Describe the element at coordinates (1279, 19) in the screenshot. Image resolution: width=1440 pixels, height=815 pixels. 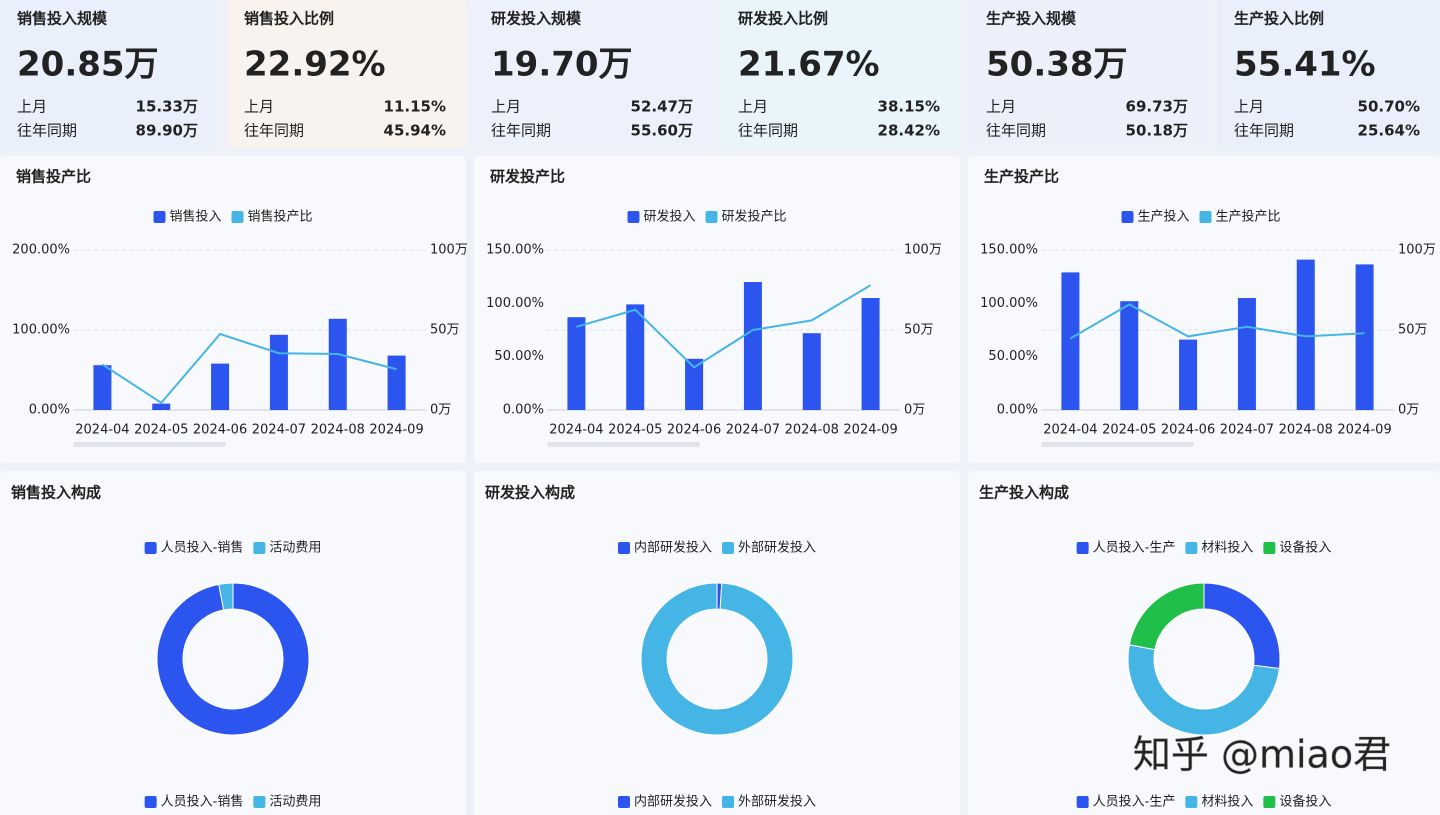
I see `kpi-title: 生产投入比例` at that location.